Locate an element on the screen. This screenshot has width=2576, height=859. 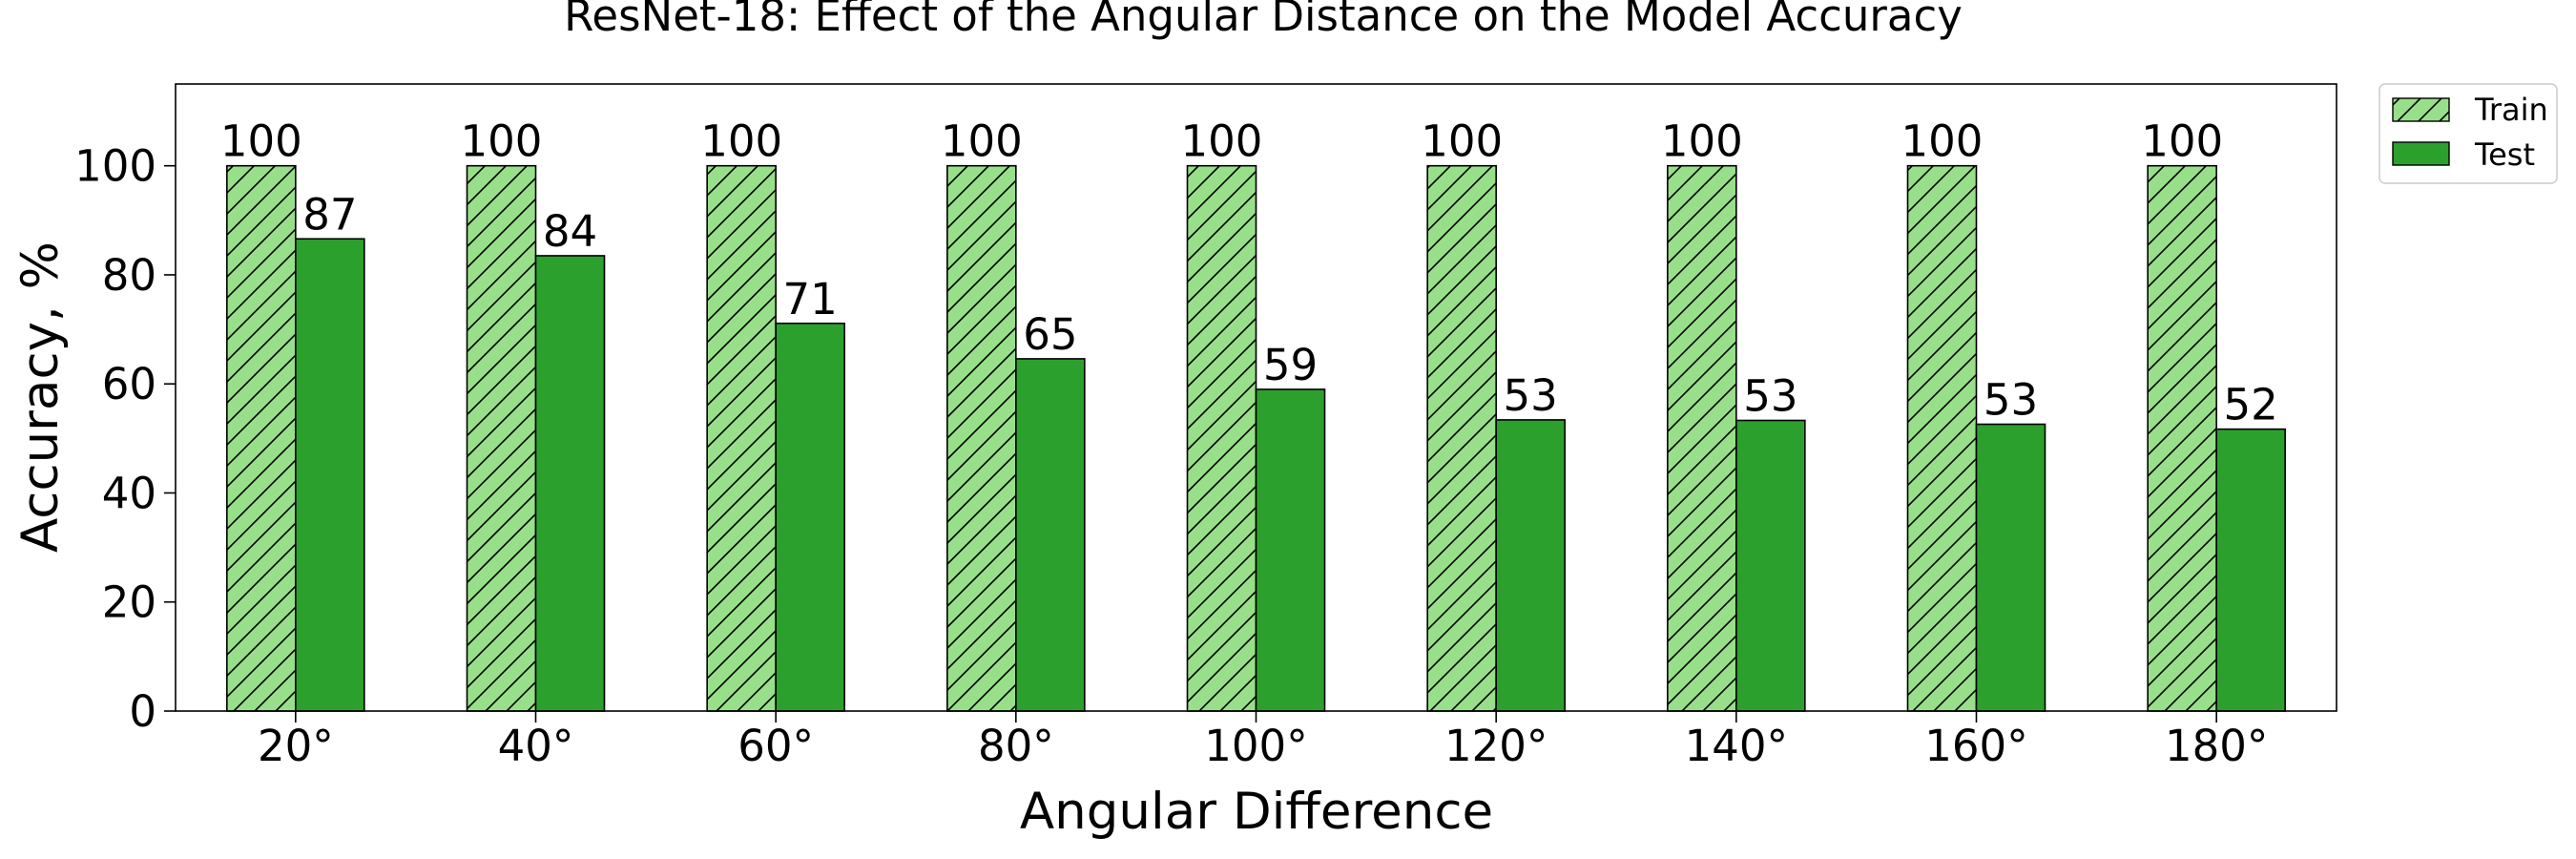
legend-swatch-train-hatch is located at coordinates (2421, 109).